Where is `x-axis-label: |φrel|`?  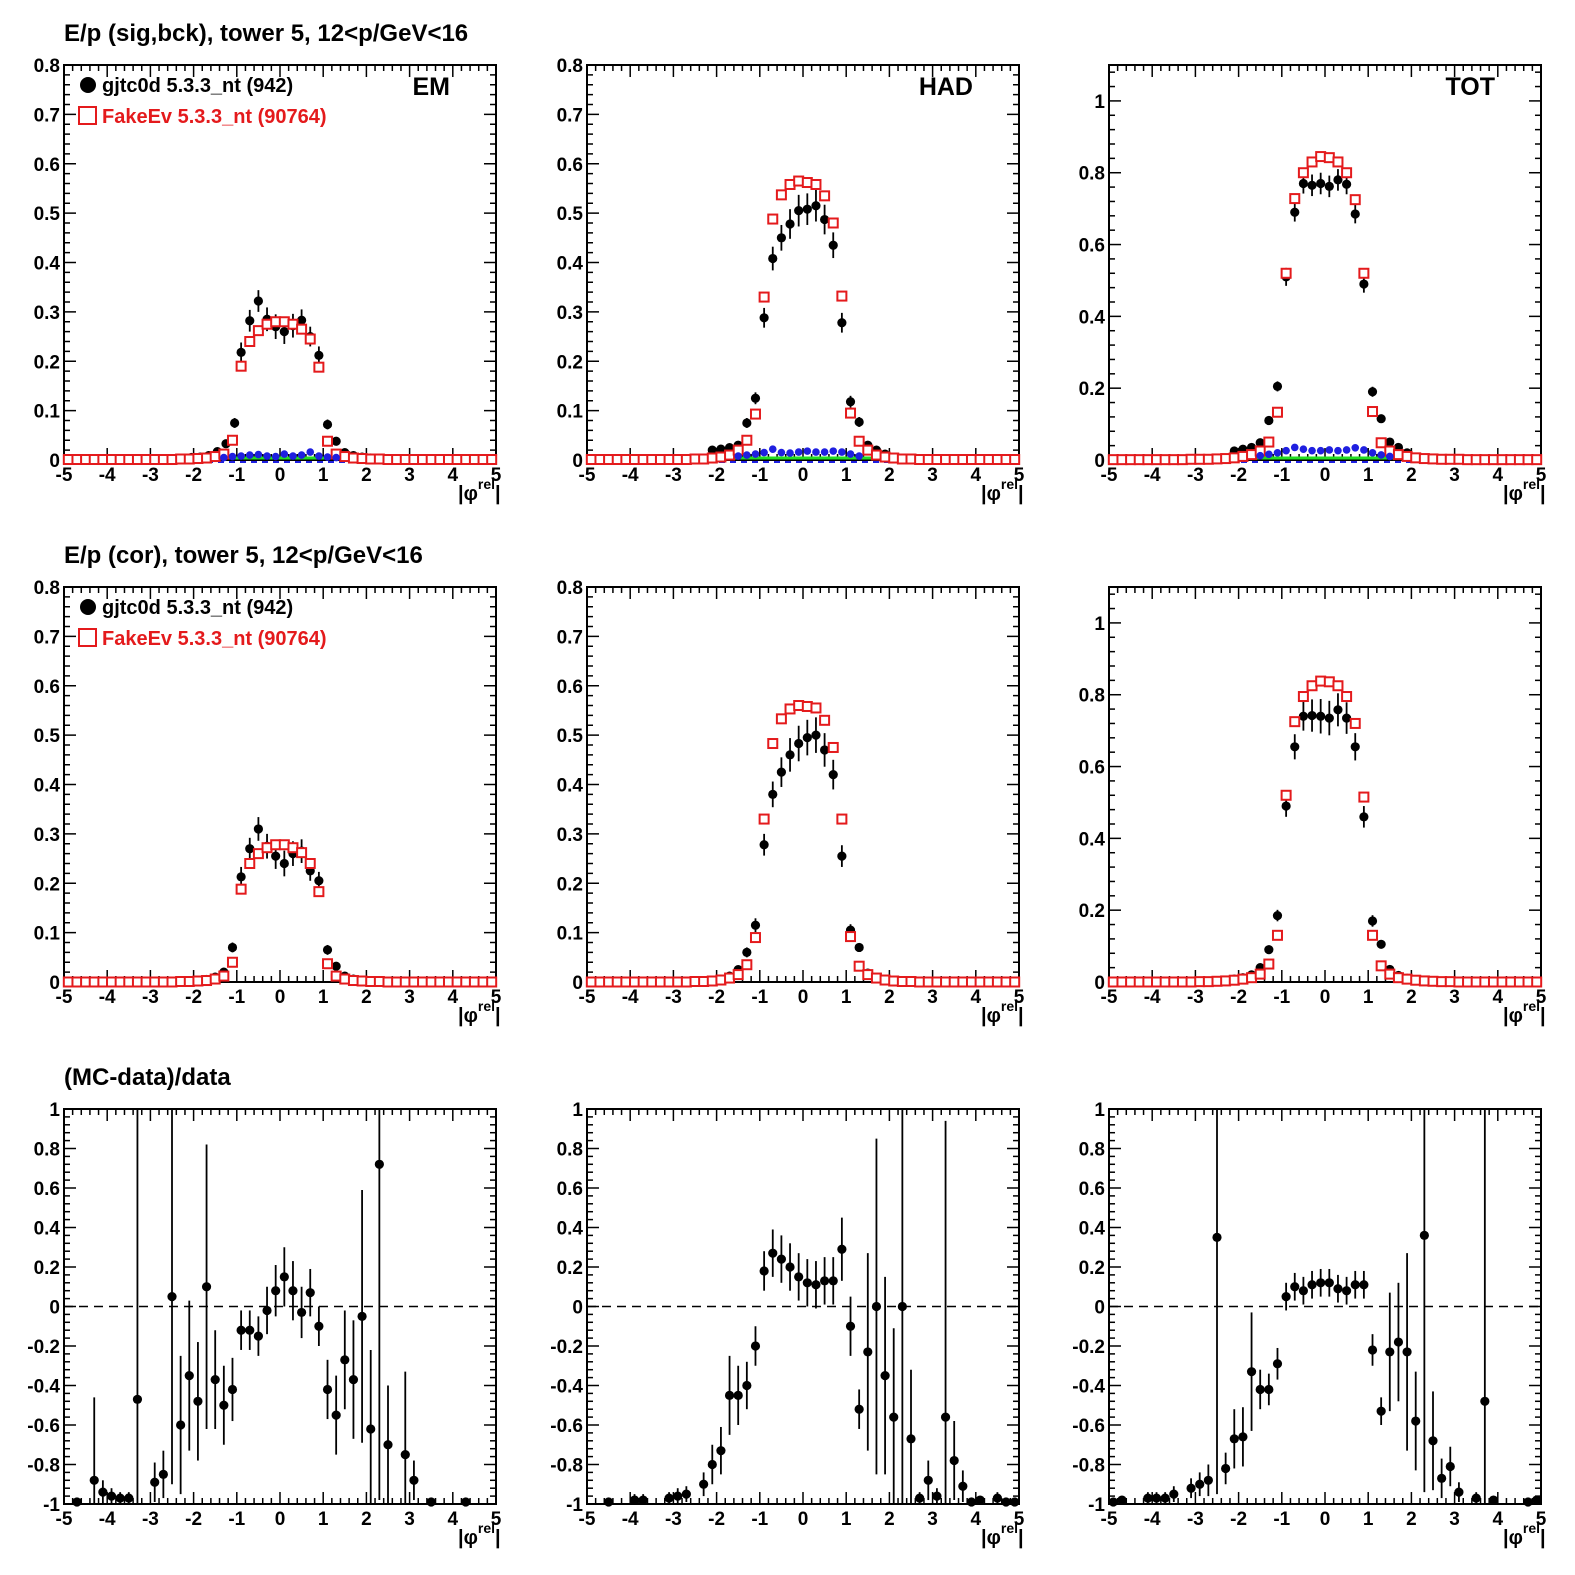 x-axis-label: |φrel| is located at coordinates (479, 1534).